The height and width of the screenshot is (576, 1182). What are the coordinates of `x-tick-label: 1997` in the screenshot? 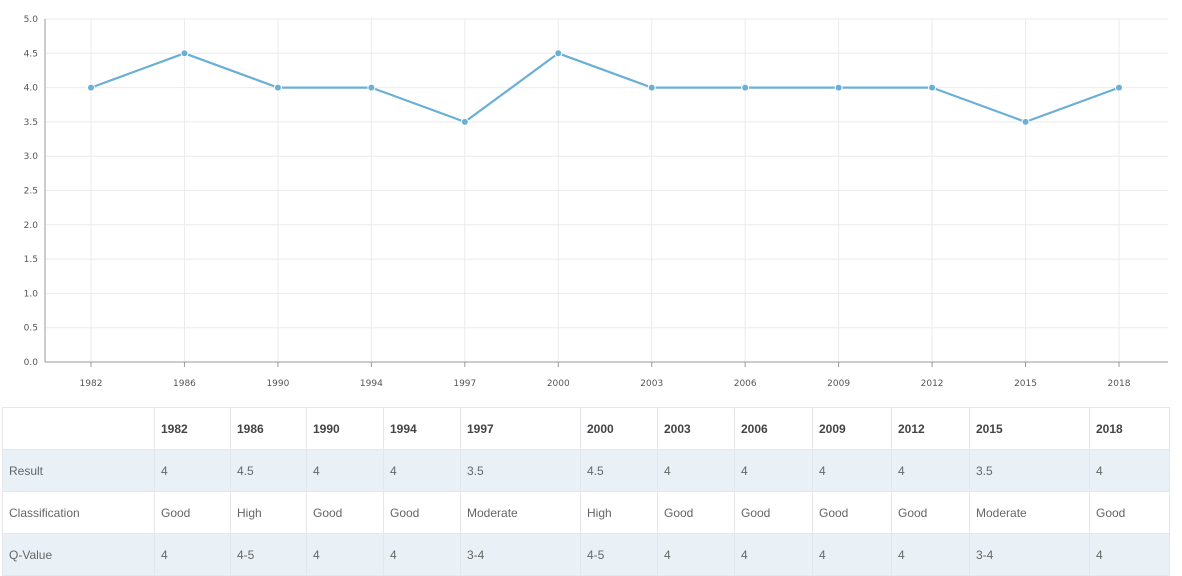 It's located at (464, 384).